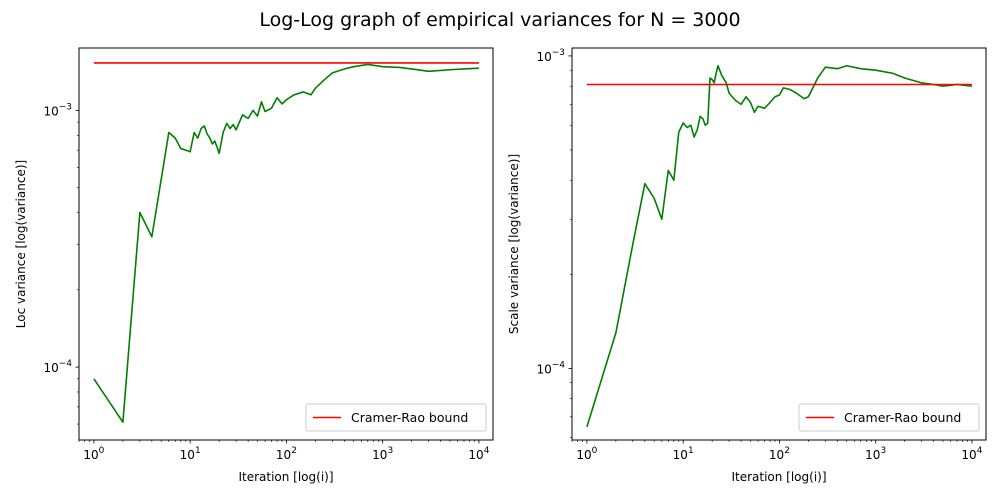 The image size is (1000, 500). Describe the element at coordinates (778, 477) in the screenshot. I see `scale-plot-xlabel: Iteration [log(i)]` at that location.